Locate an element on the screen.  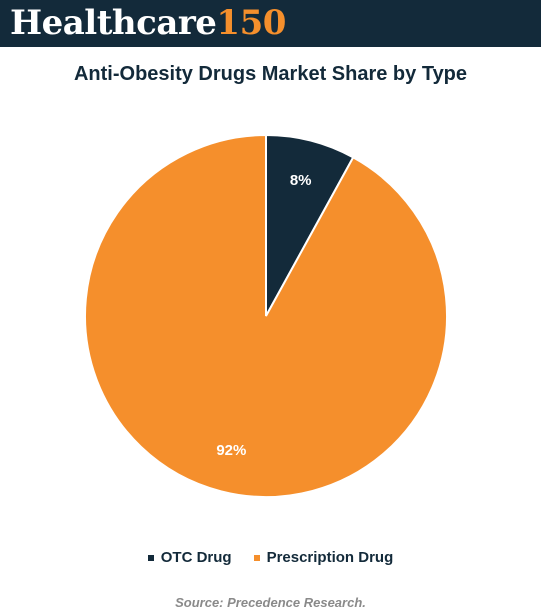
legend-item-prescription-drug: Prescription Drug is located at coordinates (323, 558).